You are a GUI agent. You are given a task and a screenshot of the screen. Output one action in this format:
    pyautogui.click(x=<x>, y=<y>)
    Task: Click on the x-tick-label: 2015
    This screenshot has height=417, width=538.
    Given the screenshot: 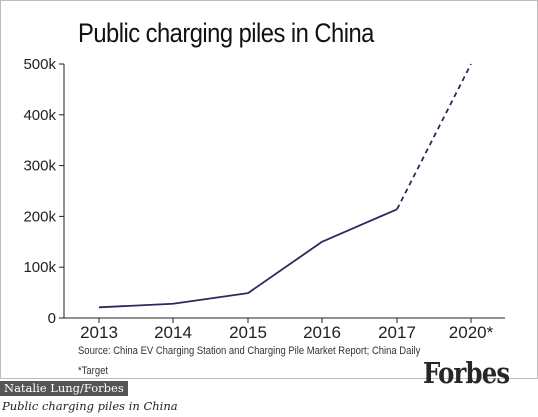 What is the action you would take?
    pyautogui.click(x=248, y=332)
    